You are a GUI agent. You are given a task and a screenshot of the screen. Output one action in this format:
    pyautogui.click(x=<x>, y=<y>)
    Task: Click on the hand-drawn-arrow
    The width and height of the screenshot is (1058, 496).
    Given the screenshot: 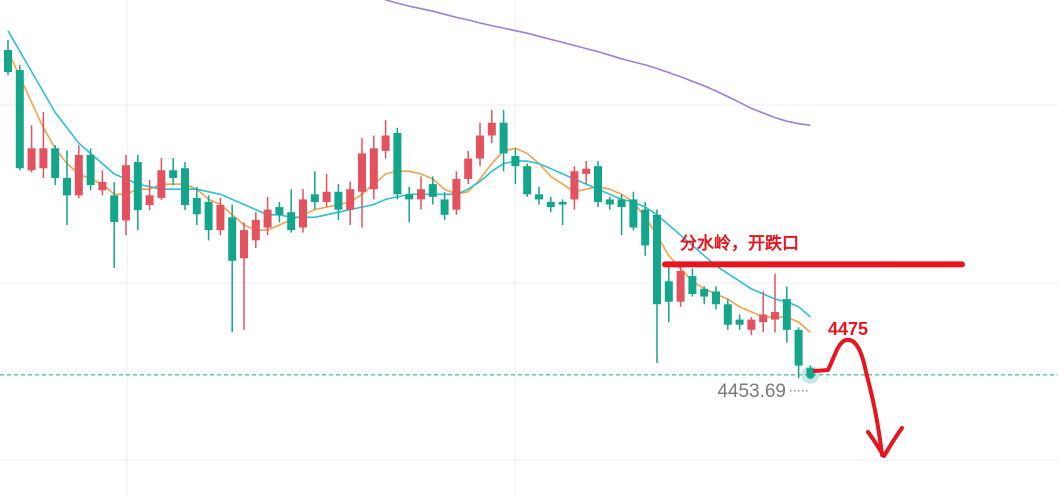 What is the action you would take?
    pyautogui.click(x=858, y=397)
    